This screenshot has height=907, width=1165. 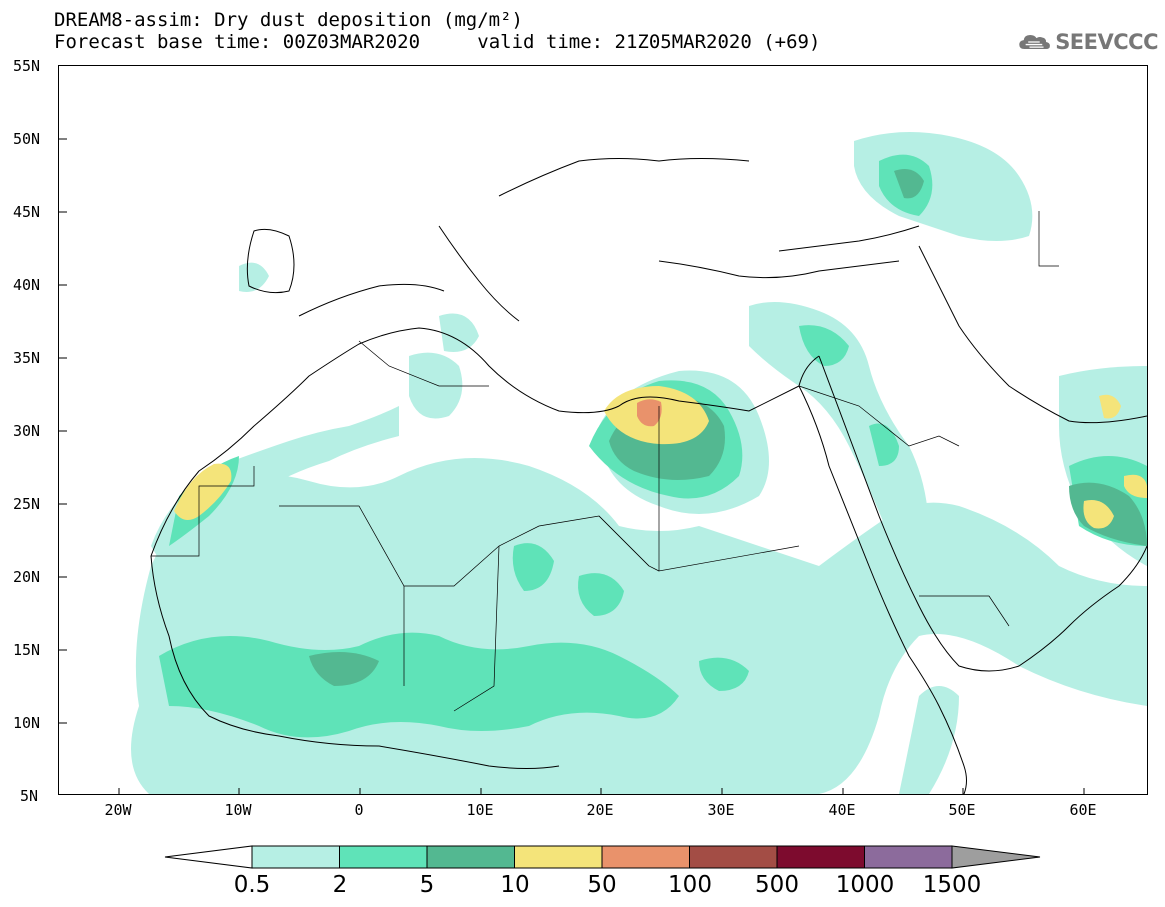 What do you see at coordinates (27, 358) in the screenshot?
I see `lat-label-35n: 35N` at bounding box center [27, 358].